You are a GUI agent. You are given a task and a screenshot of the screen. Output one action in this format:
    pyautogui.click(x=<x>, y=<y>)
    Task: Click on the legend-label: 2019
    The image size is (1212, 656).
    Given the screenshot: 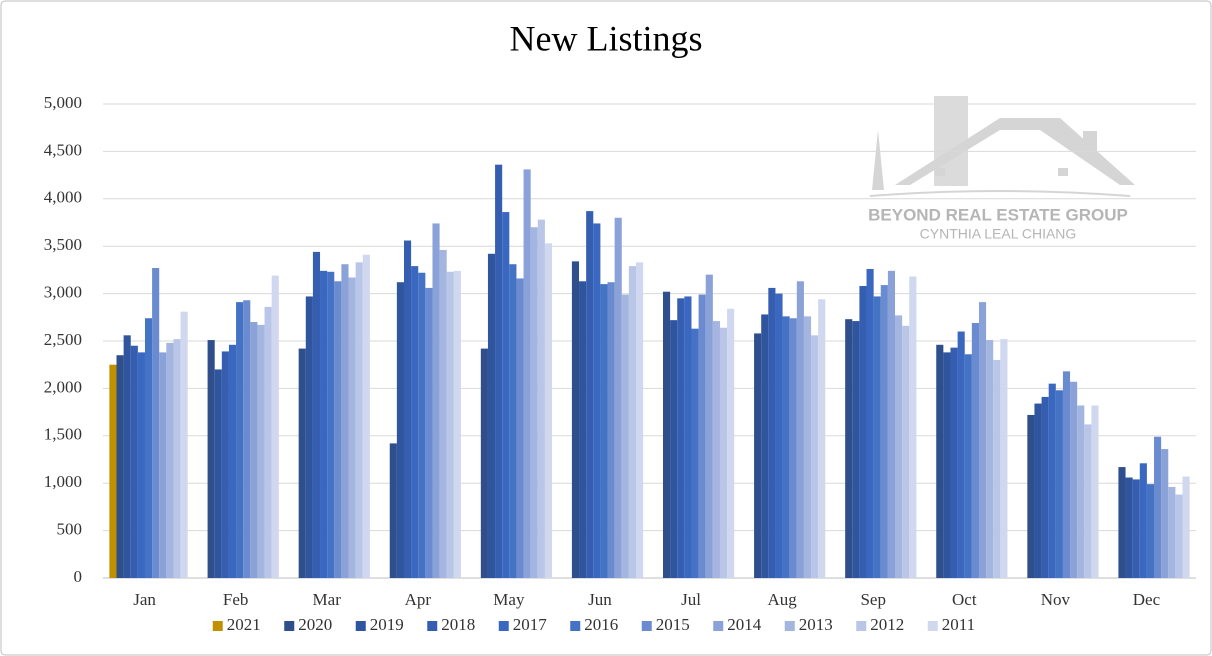 What is the action you would take?
    pyautogui.click(x=387, y=624)
    